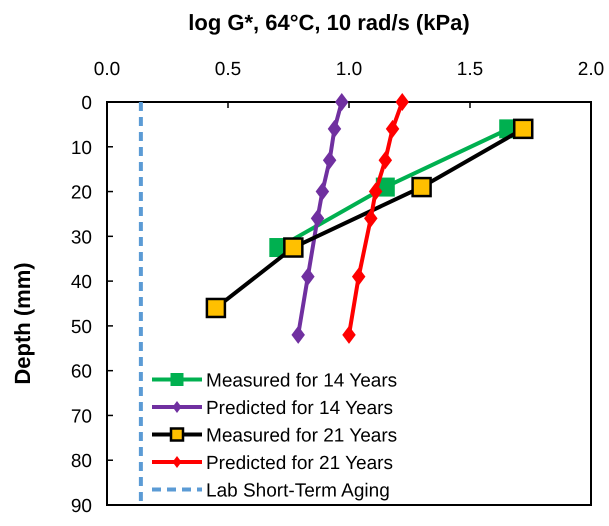  Describe the element at coordinates (81, 461) in the screenshot. I see `y-tick-label: 80` at that location.